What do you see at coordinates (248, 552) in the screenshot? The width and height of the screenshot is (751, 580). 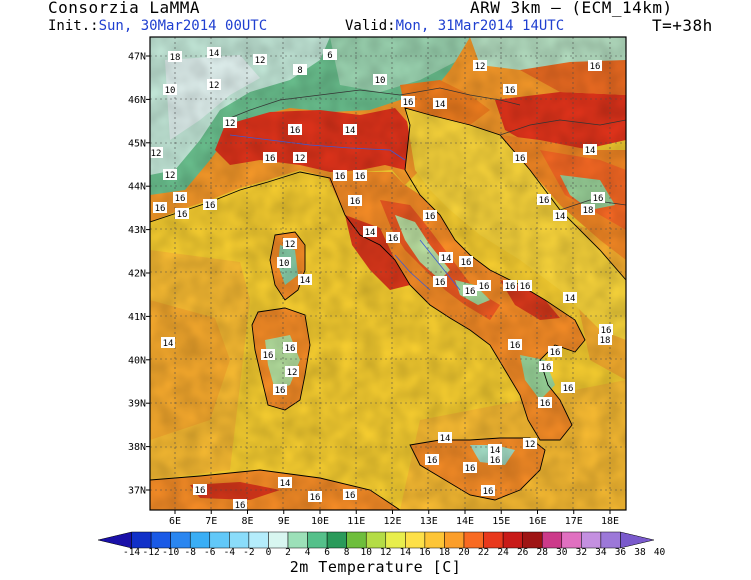 I see `colorbar-tick-label: -2` at bounding box center [248, 552].